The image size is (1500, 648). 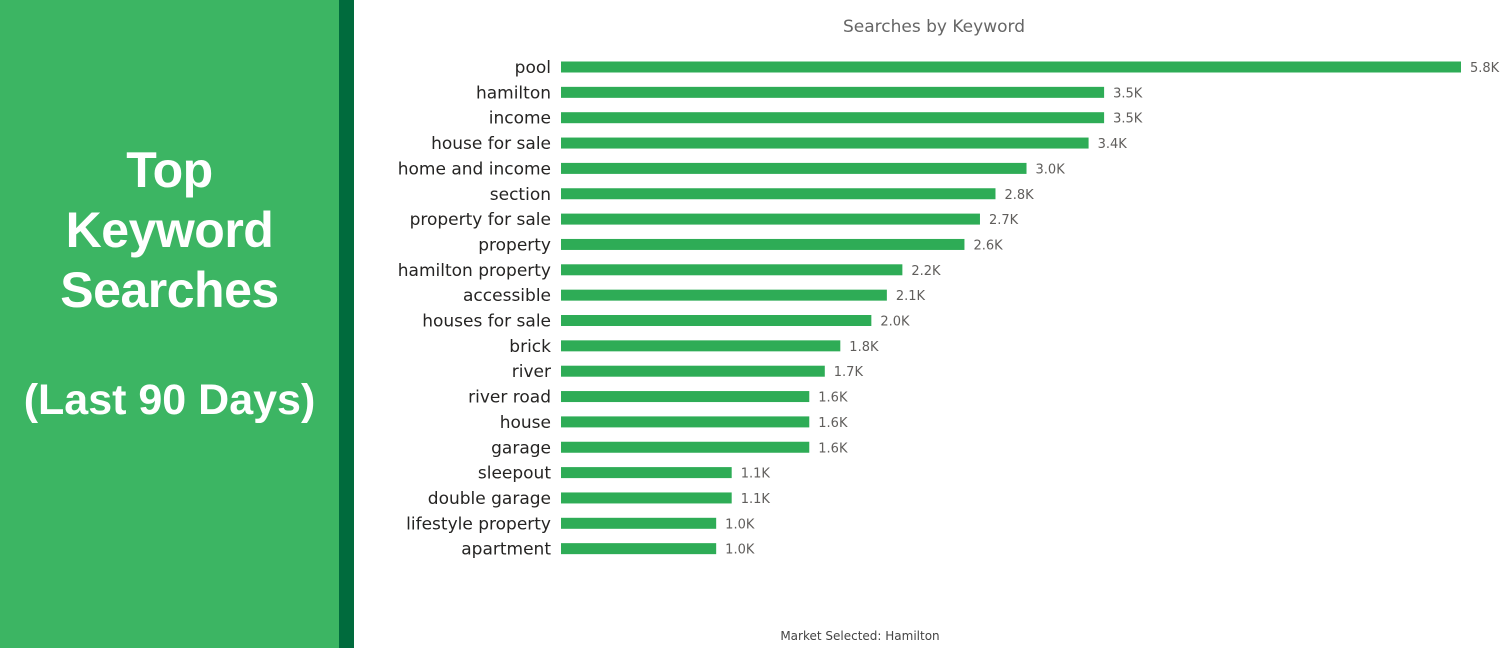 I want to click on value-label: 2.0K, so click(x=895, y=322).